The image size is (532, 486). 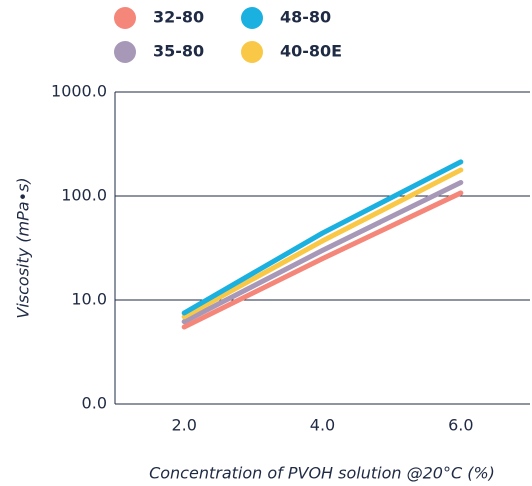 I want to click on legend-label: 48-80, so click(x=305, y=17).